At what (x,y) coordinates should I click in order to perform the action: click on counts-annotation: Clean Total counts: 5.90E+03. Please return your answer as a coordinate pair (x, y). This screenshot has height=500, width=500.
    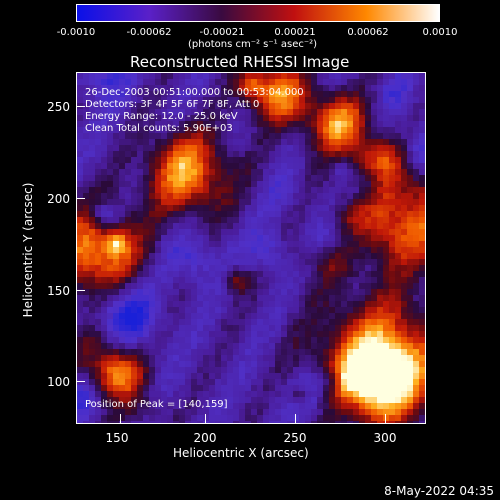
    Looking at the image, I should click on (159, 128).